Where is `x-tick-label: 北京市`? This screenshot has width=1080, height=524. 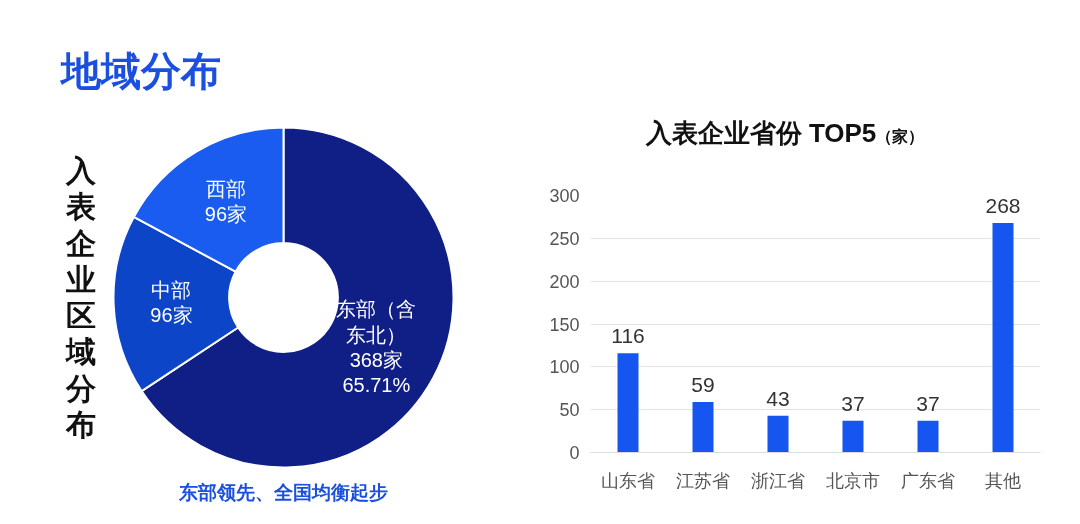
x-tick-label: 北京市 is located at coordinates (853, 480).